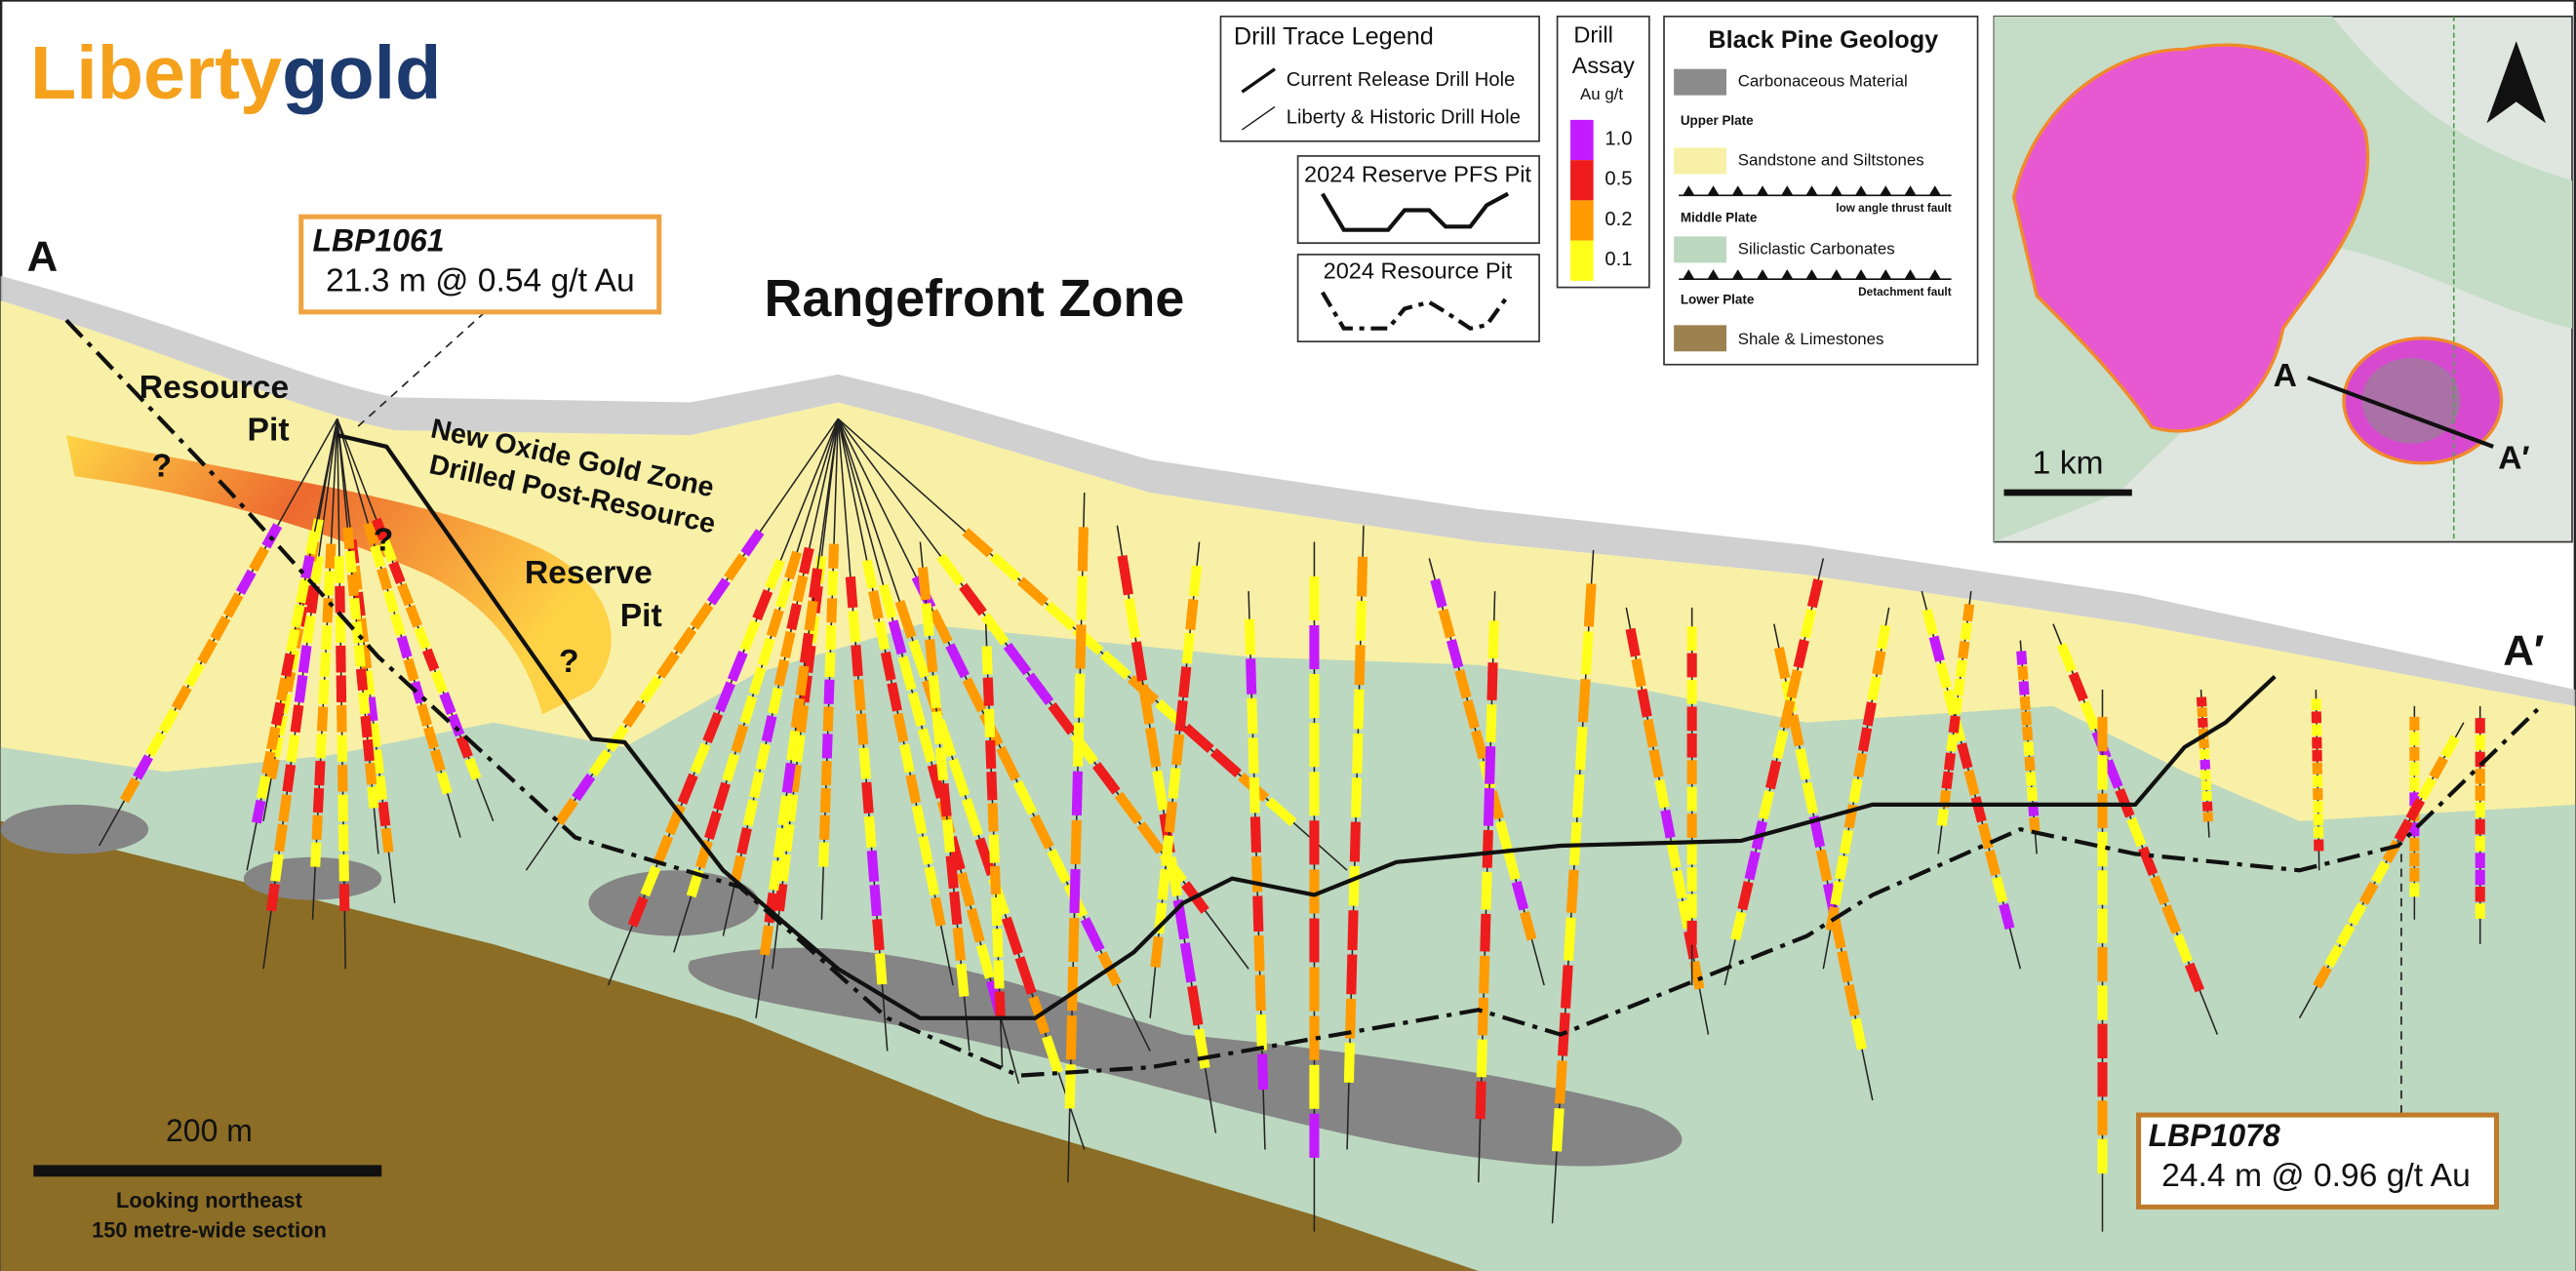  What do you see at coordinates (1603, 65) in the screenshot?
I see `legend-title: Assay` at bounding box center [1603, 65].